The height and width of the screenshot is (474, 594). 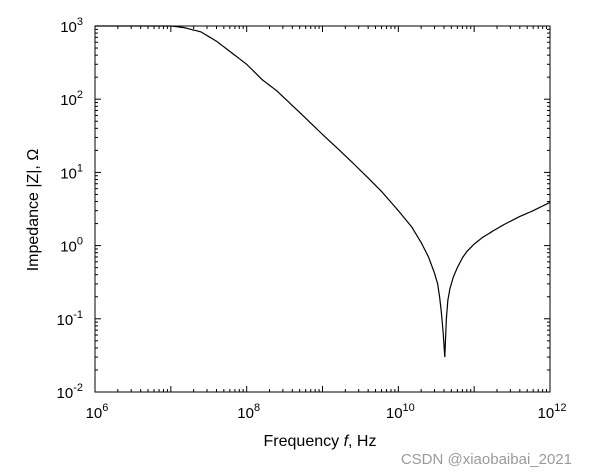 I want to click on y-tick-label: 10³, so click(x=71, y=26).